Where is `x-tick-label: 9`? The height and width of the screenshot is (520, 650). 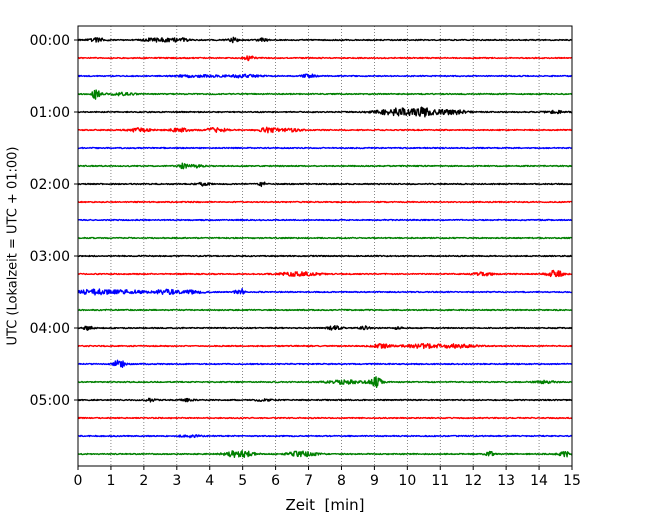 x-tick-label: 9 is located at coordinates (374, 481).